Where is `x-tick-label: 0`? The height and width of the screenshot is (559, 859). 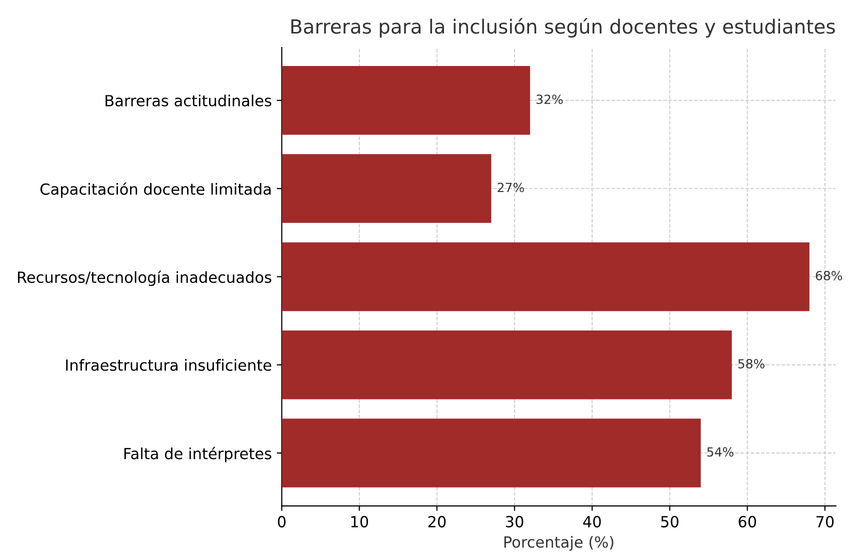 x-tick-label: 0 is located at coordinates (282, 522).